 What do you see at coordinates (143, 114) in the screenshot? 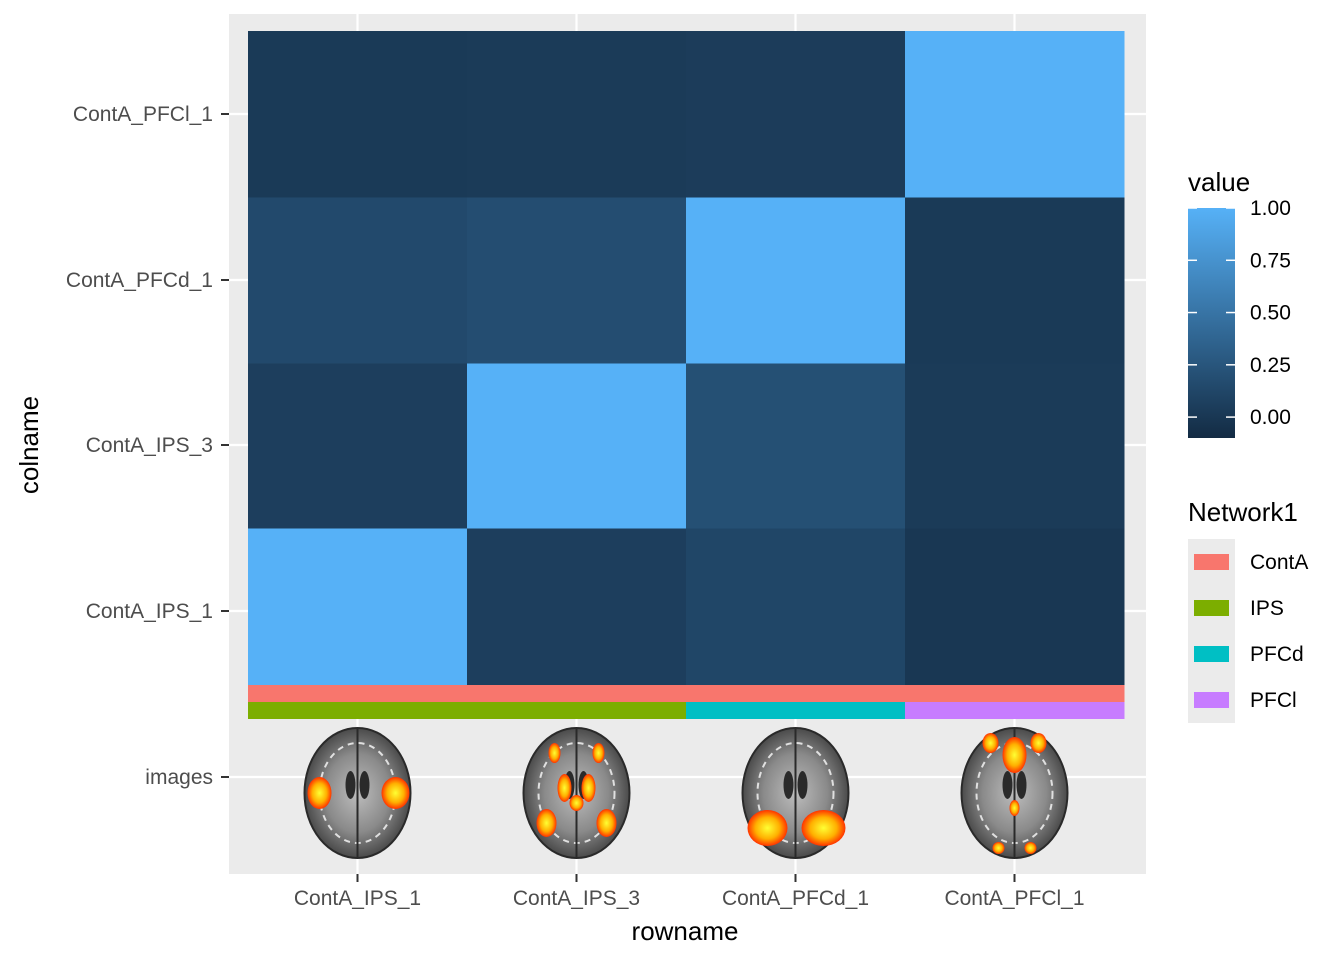
I see `y-tick-label: ContA_PFCl_1` at bounding box center [143, 114].